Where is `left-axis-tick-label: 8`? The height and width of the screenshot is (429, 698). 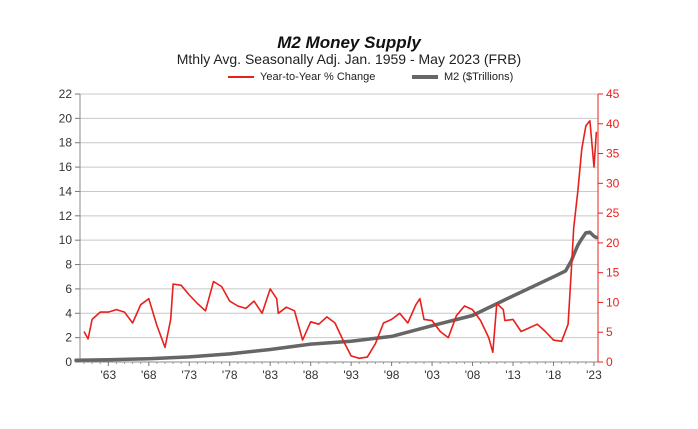 left-axis-tick-label: 8 is located at coordinates (68, 265).